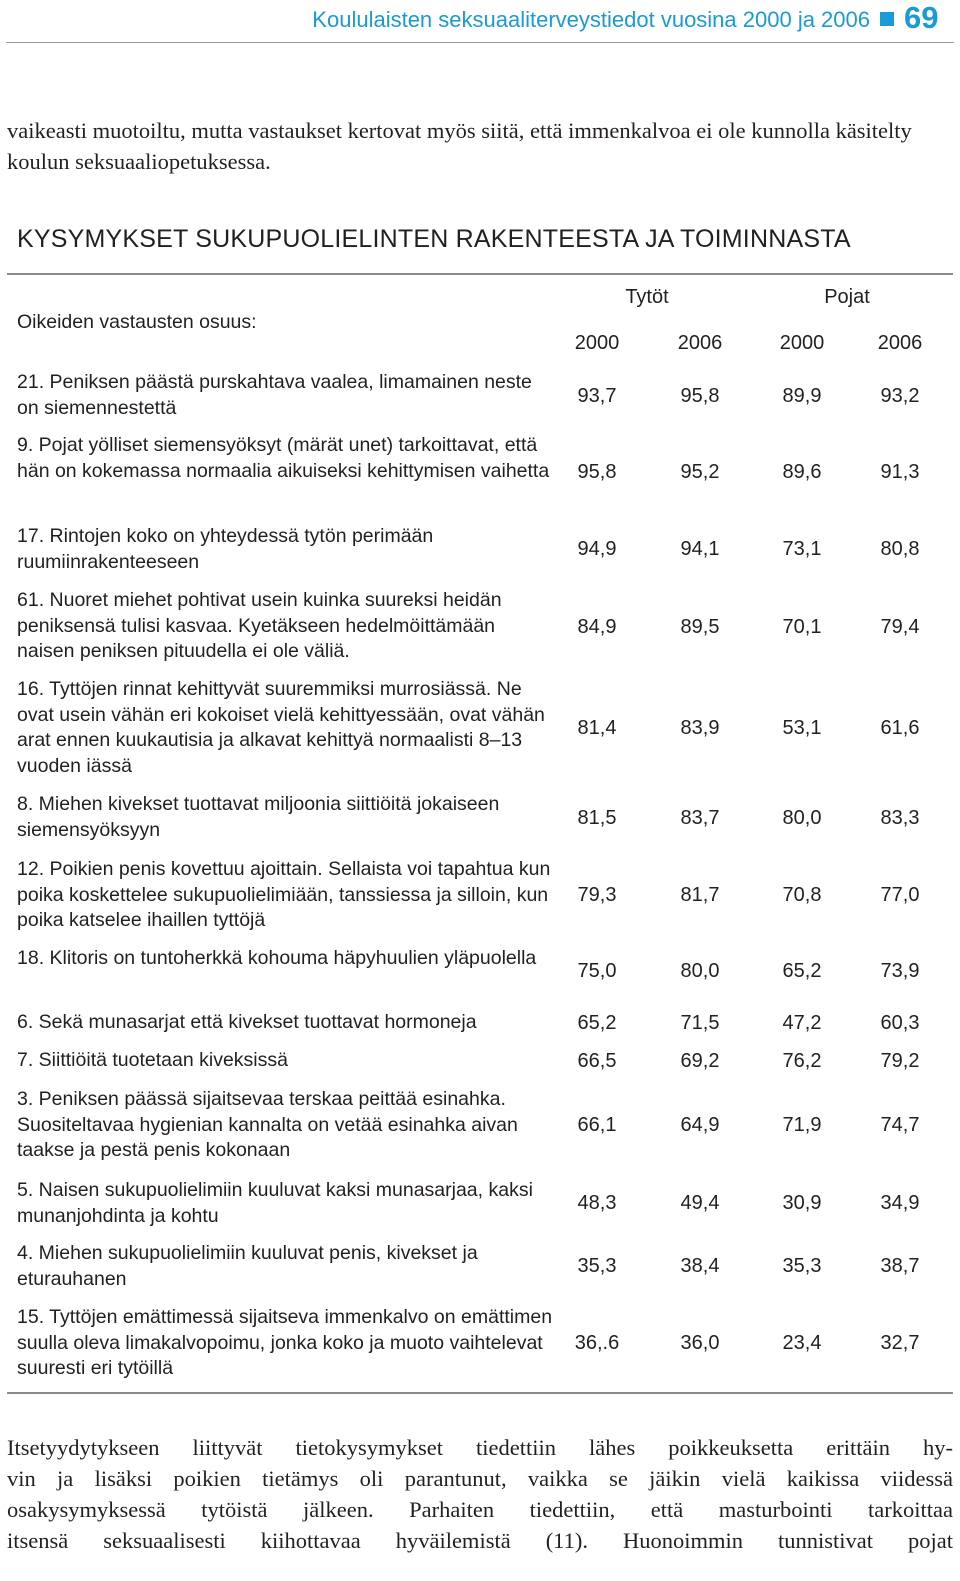 This screenshot has height=1581, width=960. What do you see at coordinates (802, 1125) in the screenshot?
I see `value-cell: 71,9` at bounding box center [802, 1125].